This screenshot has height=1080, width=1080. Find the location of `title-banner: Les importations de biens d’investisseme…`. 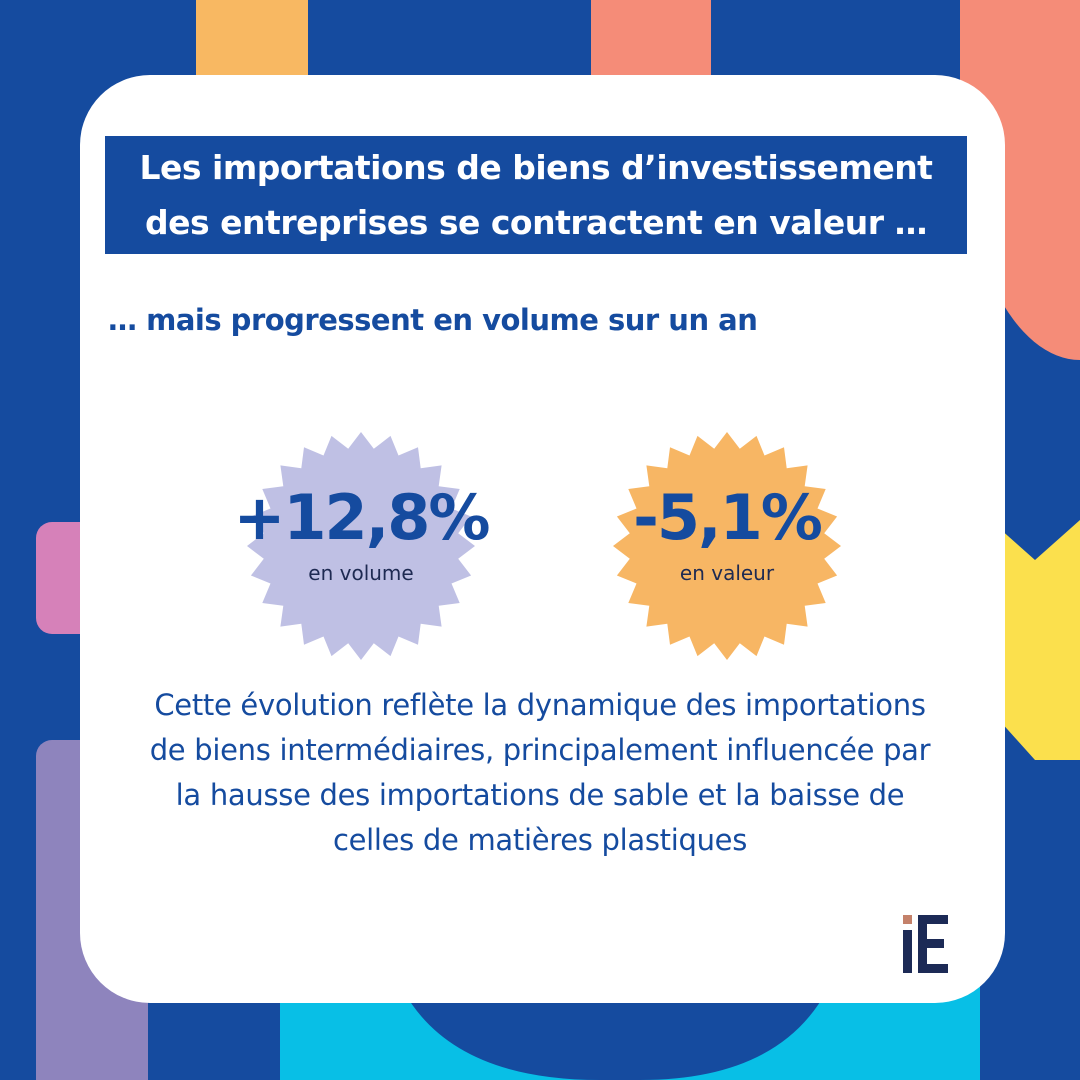

title-banner: Les importations de biens d’investisseme… is located at coordinates (536, 195).